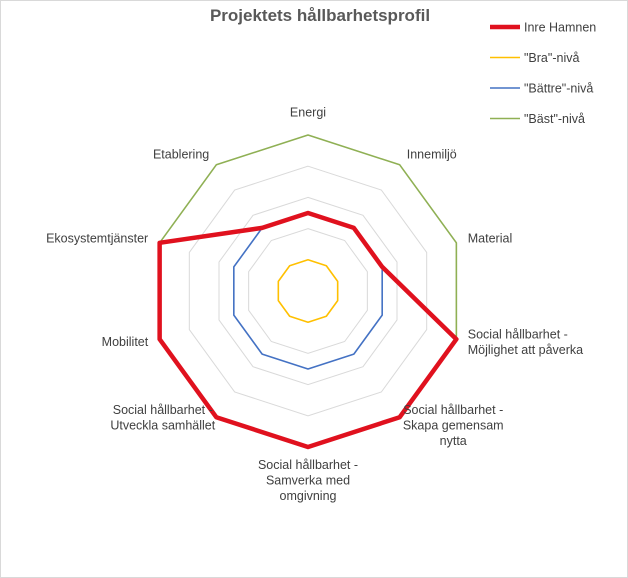  What do you see at coordinates (308, 496) in the screenshot?
I see `axis-label-line: omgivning` at bounding box center [308, 496].